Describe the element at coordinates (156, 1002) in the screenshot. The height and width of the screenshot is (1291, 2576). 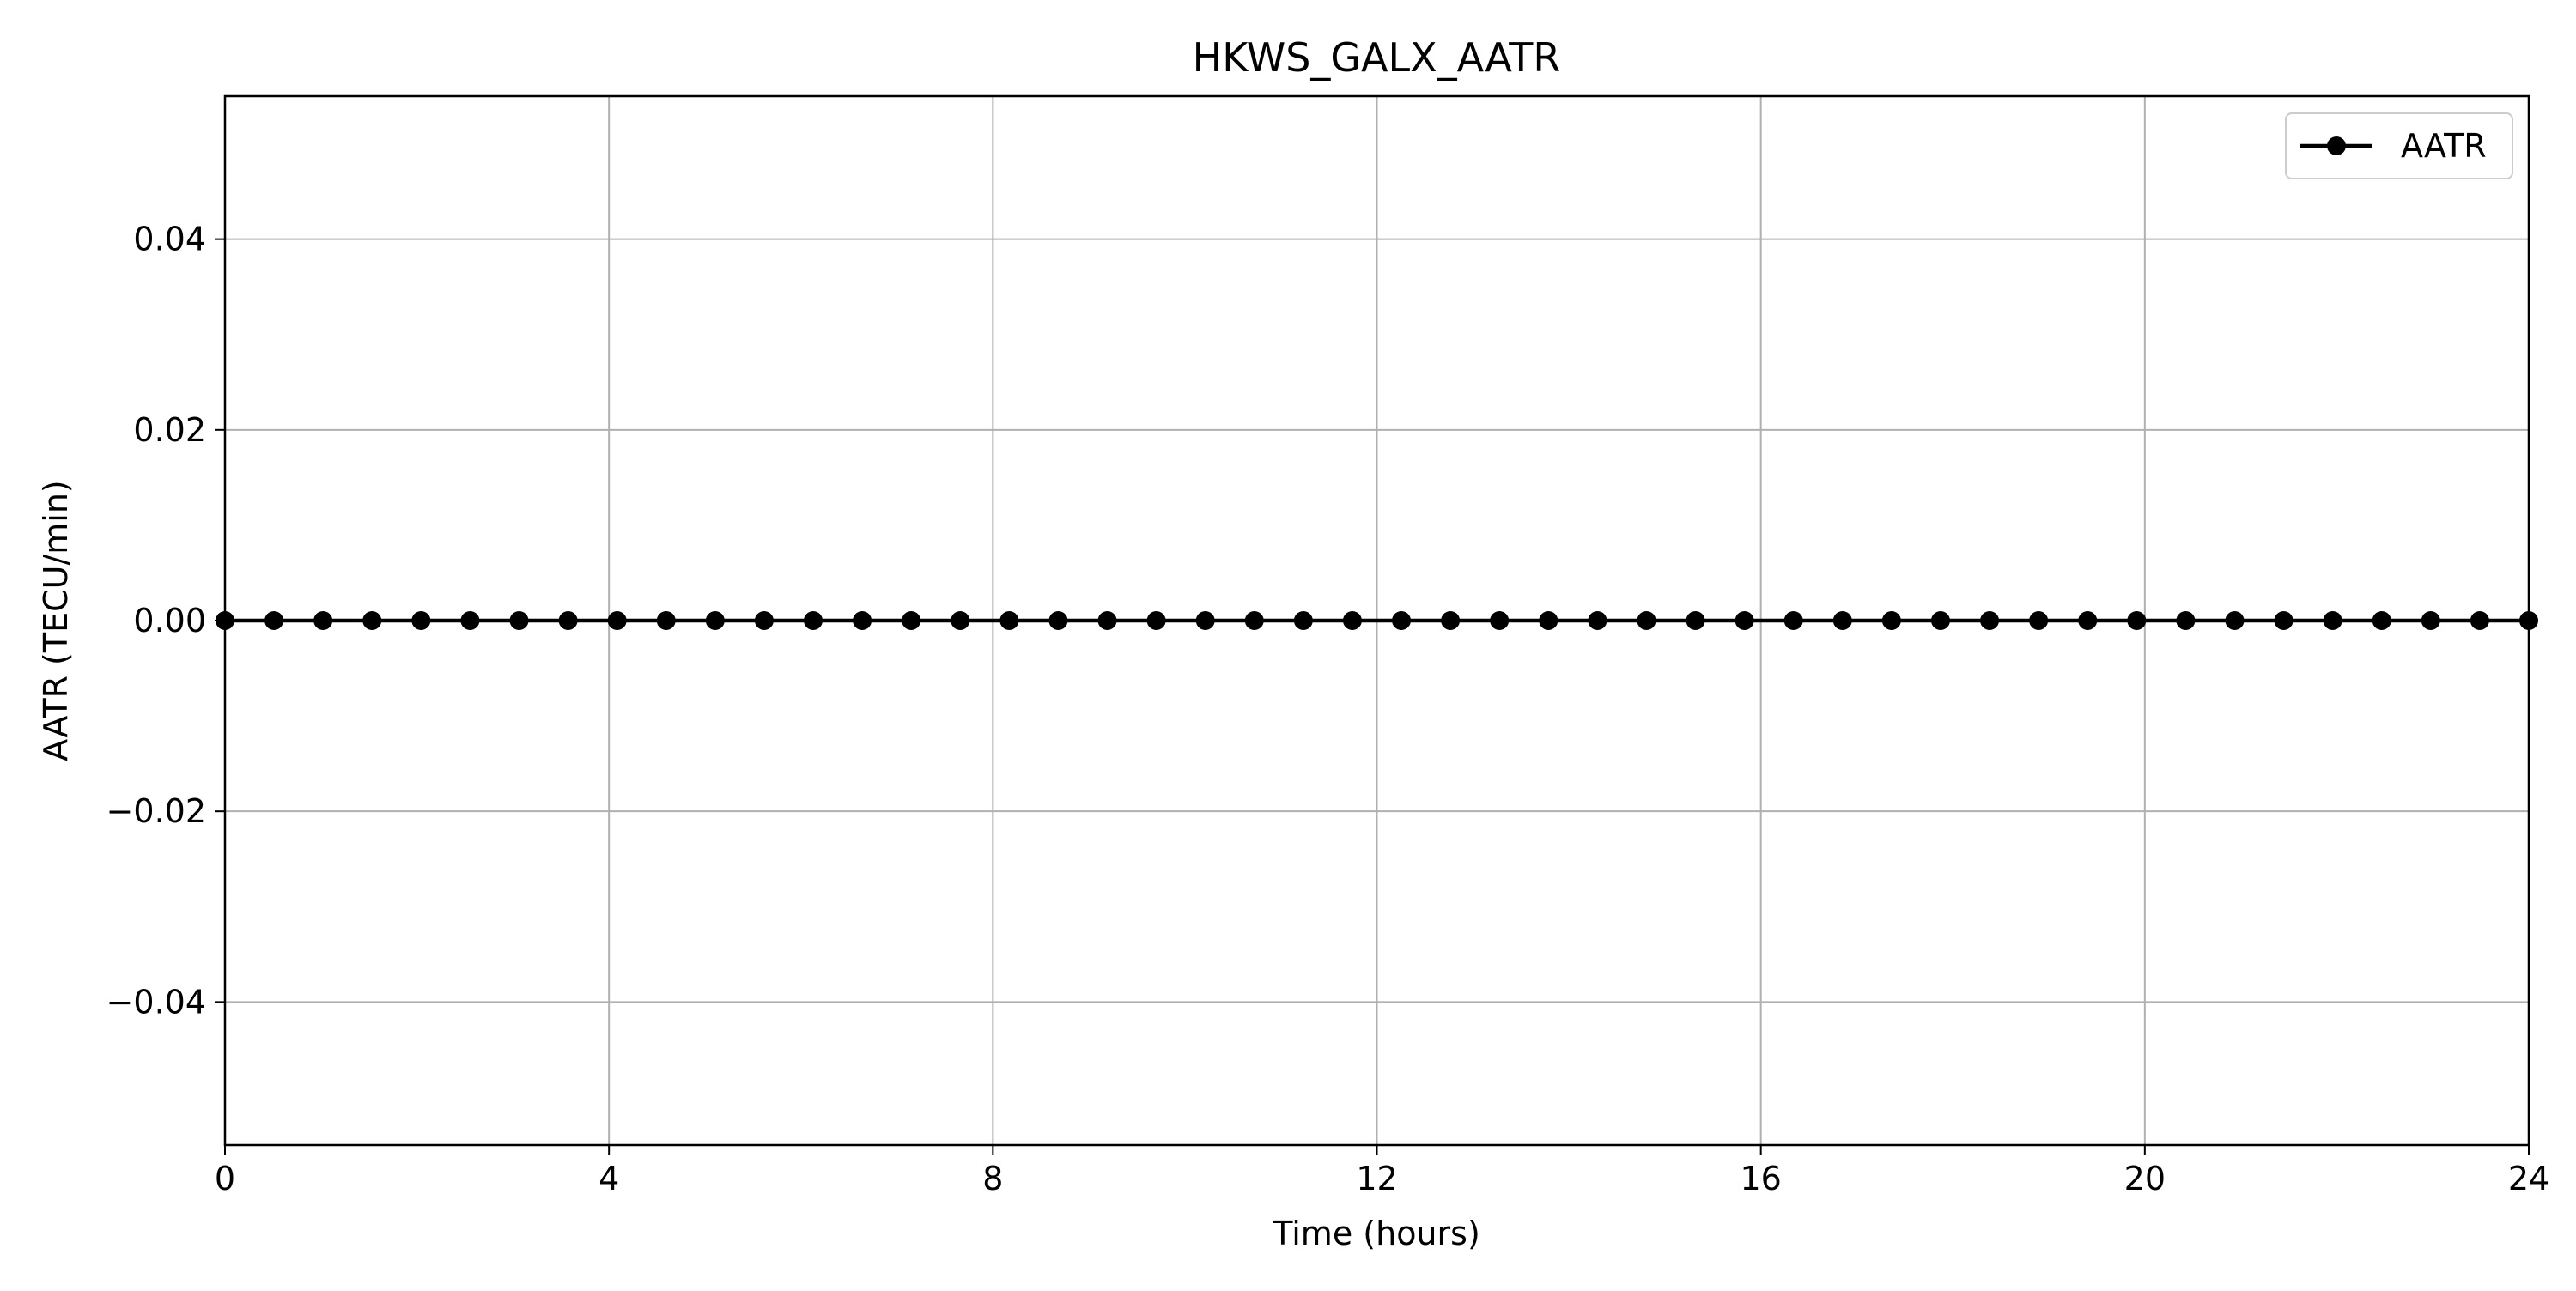
I see `y-tick-label: −0.04` at that location.